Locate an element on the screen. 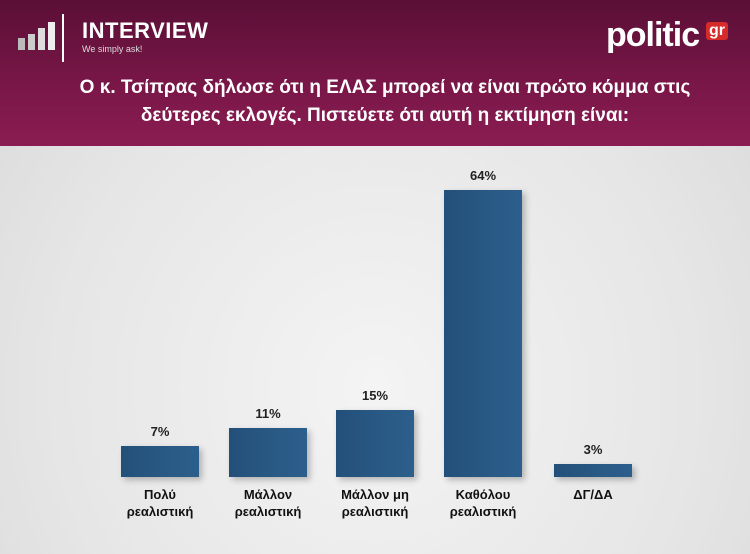  x-tick-label: ΔΓ/ΔΑ is located at coordinates (593, 494).